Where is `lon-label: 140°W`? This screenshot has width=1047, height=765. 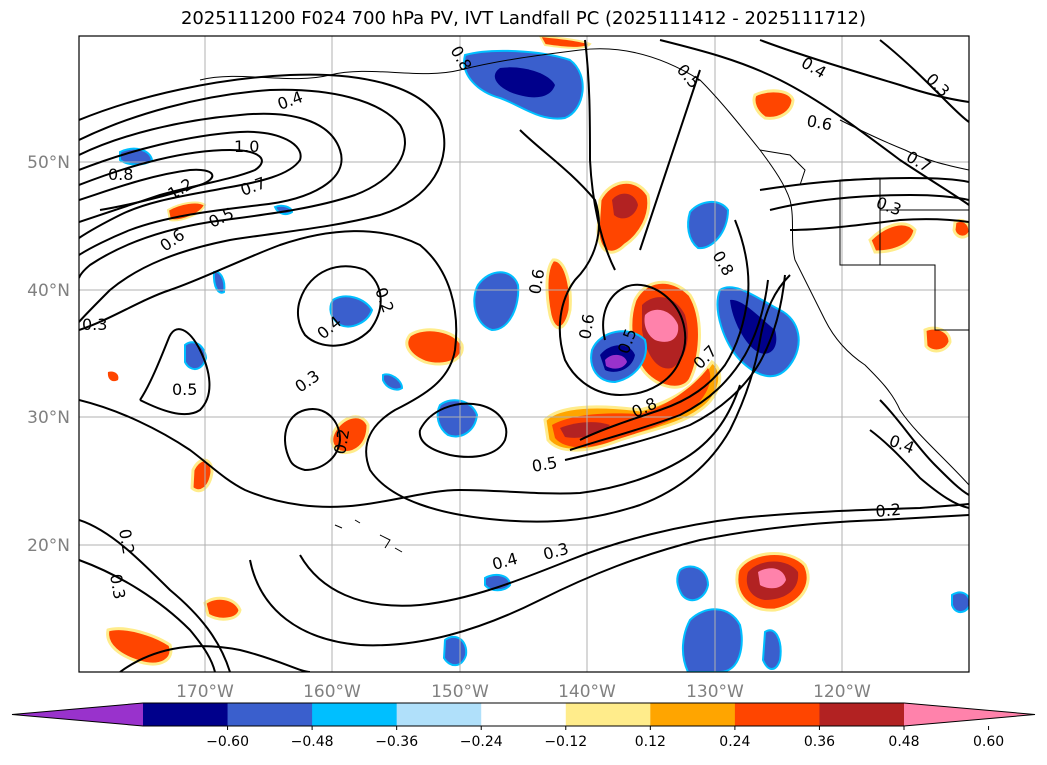
lon-label: 140°W is located at coordinates (587, 692).